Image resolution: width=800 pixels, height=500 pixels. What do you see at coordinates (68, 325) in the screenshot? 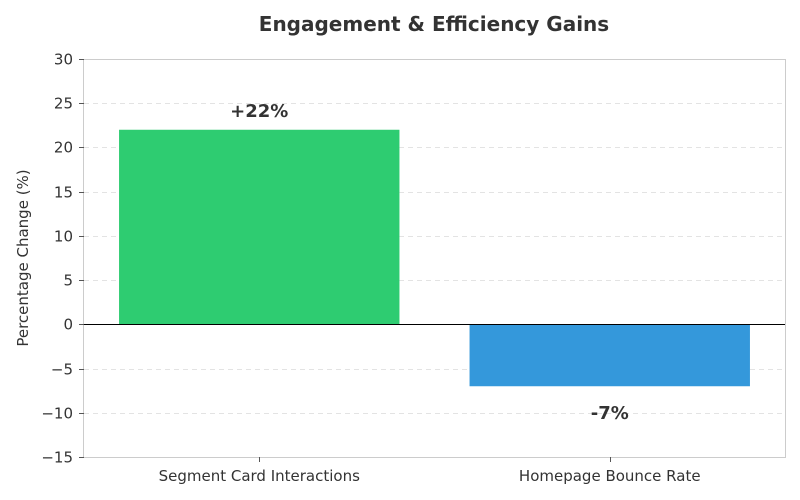
I see `y-tick-label: 0` at bounding box center [68, 325].